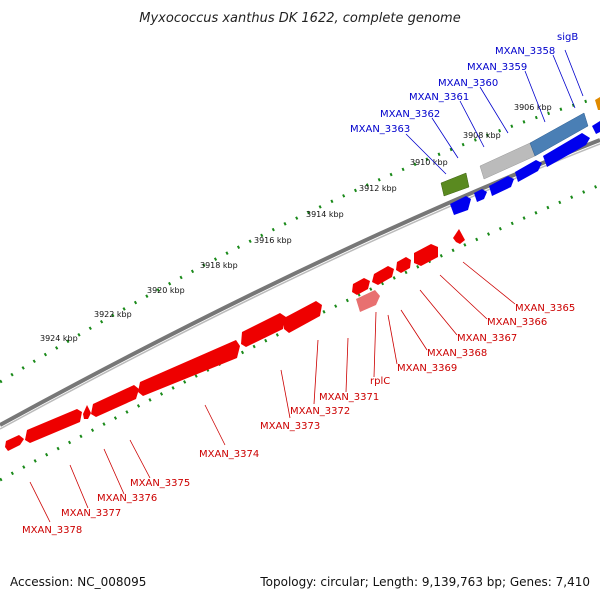  I want to click on forward-leader-lines, so click(494, 112).